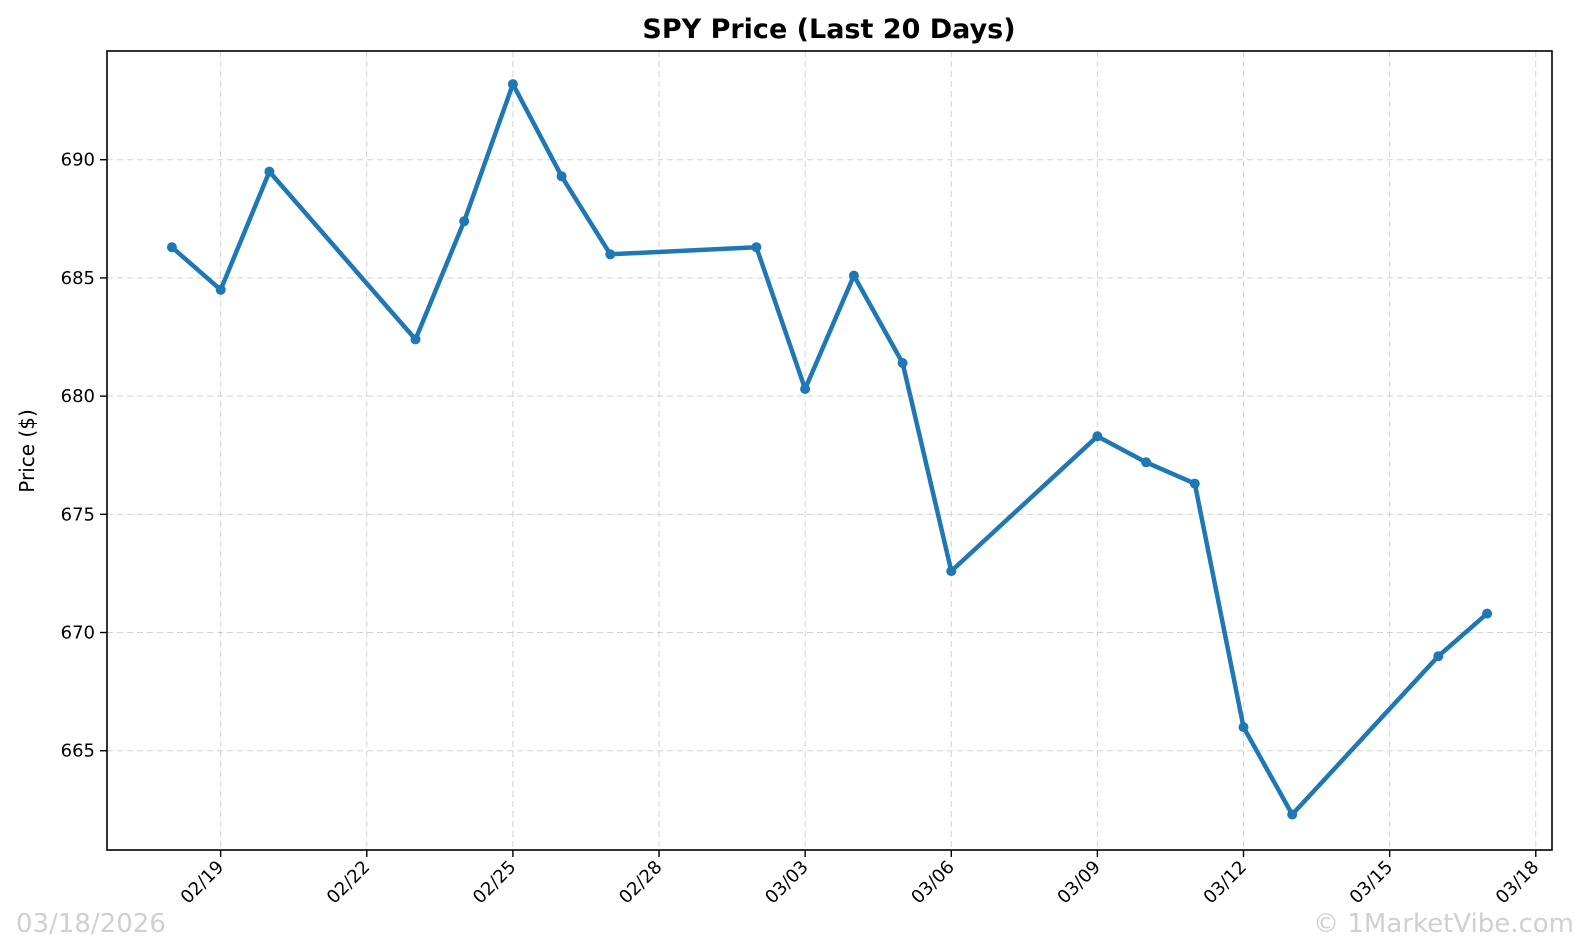 The image size is (1584, 941). Describe the element at coordinates (78, 160) in the screenshot. I see `y-tick-label: 690` at that location.